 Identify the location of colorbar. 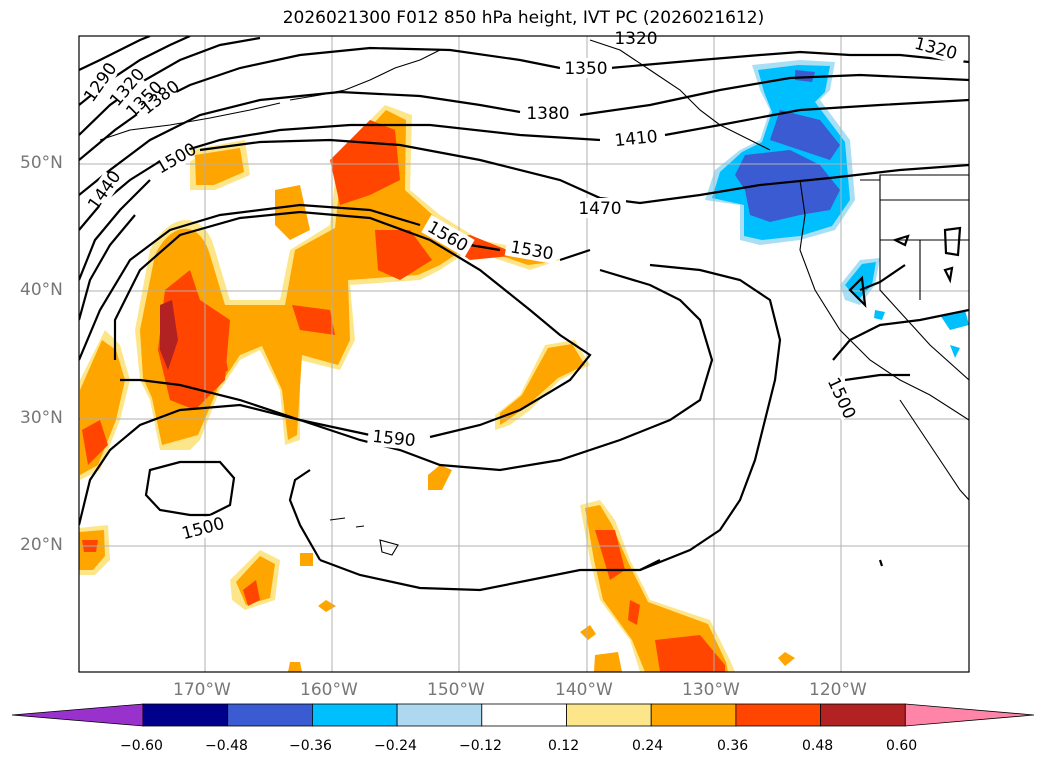
(523, 715).